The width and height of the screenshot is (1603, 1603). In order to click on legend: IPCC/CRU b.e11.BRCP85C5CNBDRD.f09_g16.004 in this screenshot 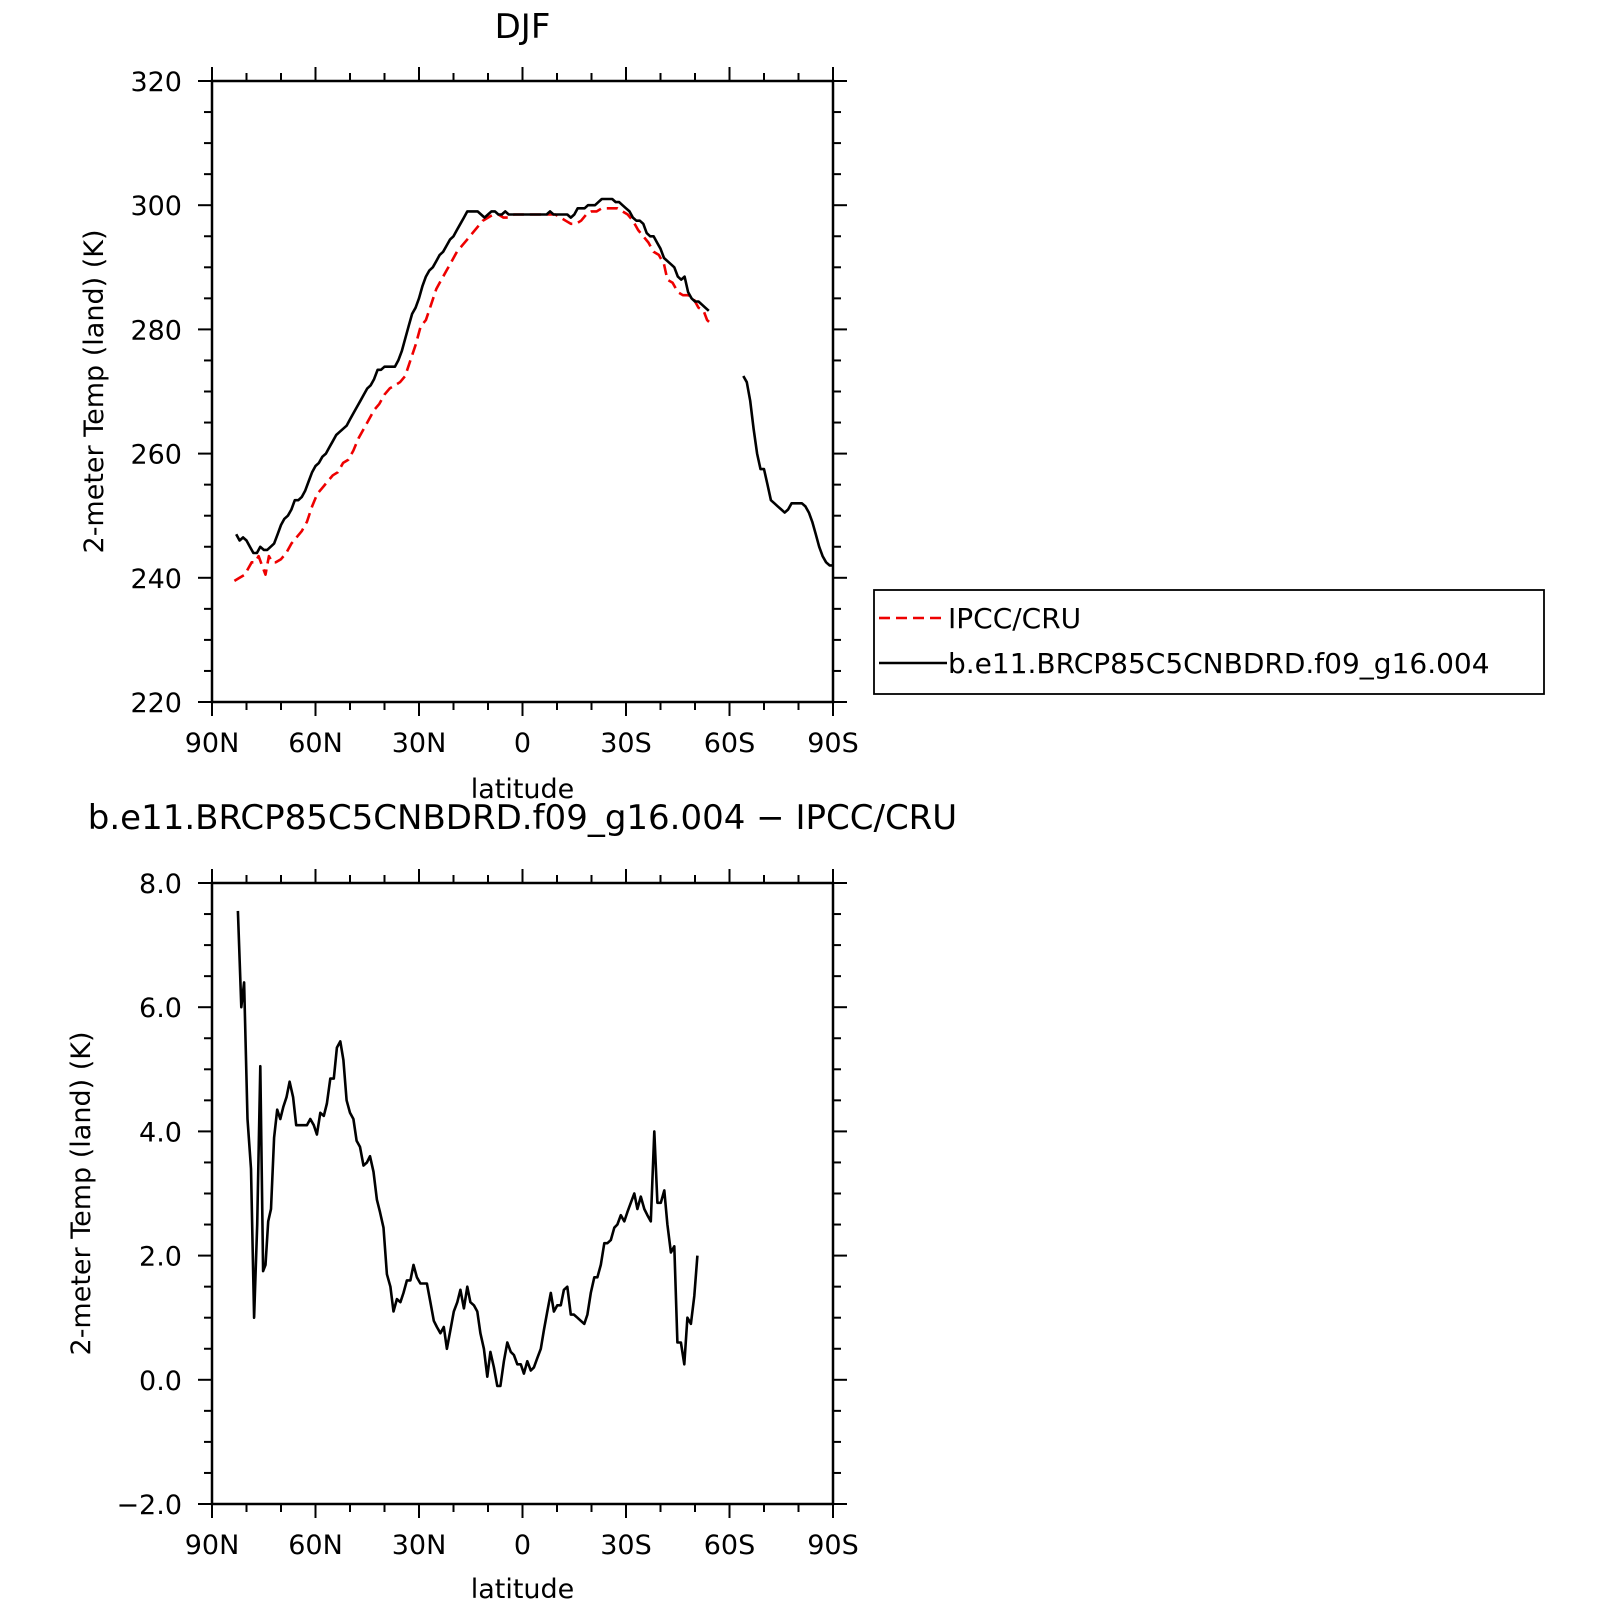, I will do `click(1209, 642)`.